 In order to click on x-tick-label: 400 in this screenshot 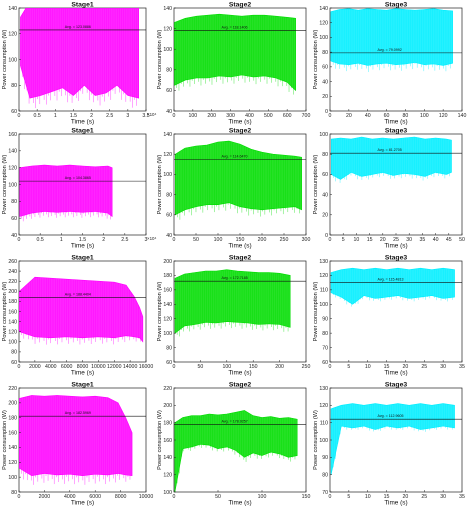, I will do `click(249, 116)`.